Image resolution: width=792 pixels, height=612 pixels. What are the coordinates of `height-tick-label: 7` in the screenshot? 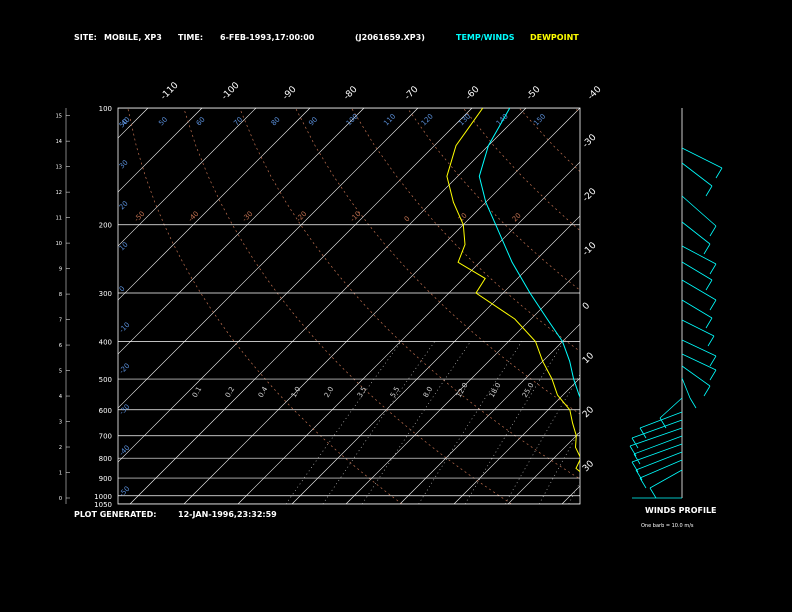 It's located at (60, 321).